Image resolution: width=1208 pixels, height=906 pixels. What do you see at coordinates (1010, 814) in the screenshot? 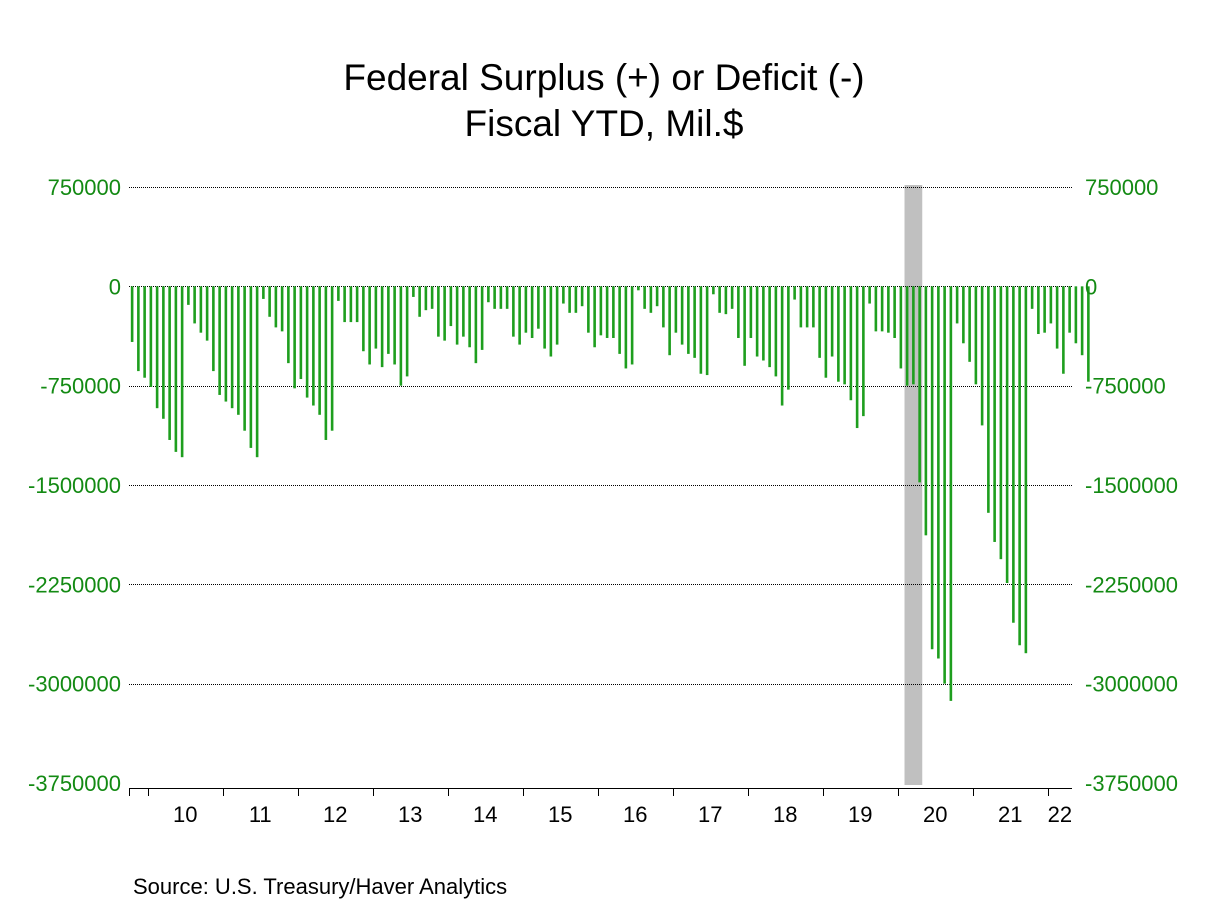
I see `x-tick-label: 21` at bounding box center [1010, 814].